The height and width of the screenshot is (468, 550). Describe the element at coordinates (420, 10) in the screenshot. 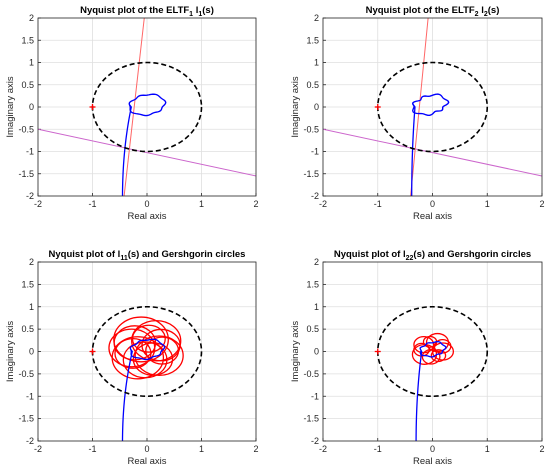

I see `title-text: Nyquist plot of the ELTF` at that location.